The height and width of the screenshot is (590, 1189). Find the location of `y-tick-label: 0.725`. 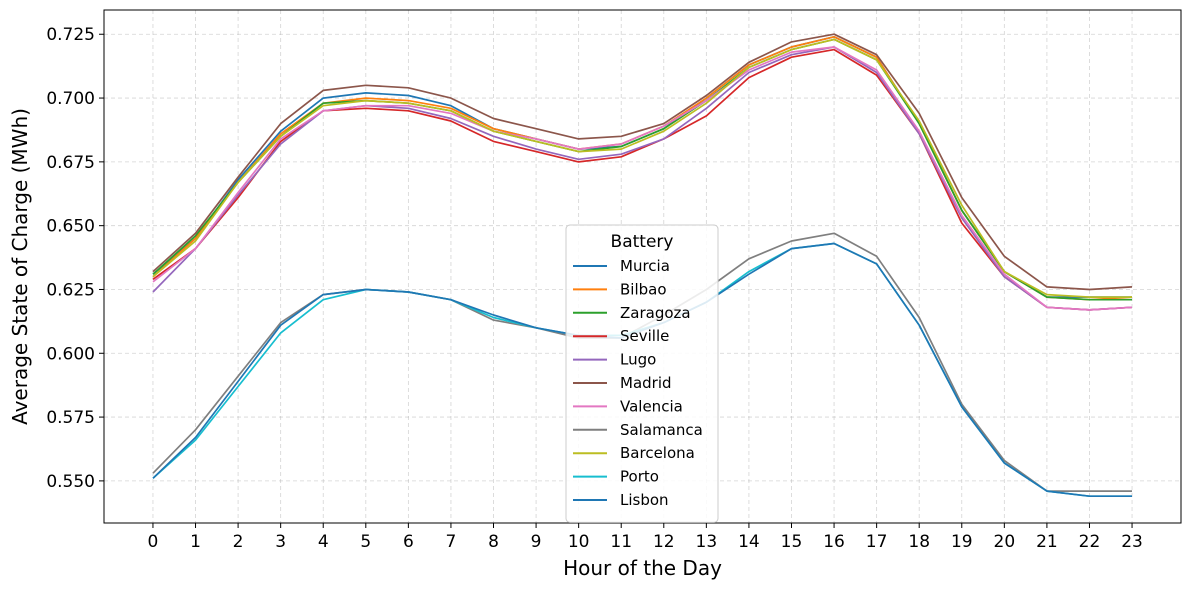

y-tick-label: 0.725 is located at coordinates (70, 35).